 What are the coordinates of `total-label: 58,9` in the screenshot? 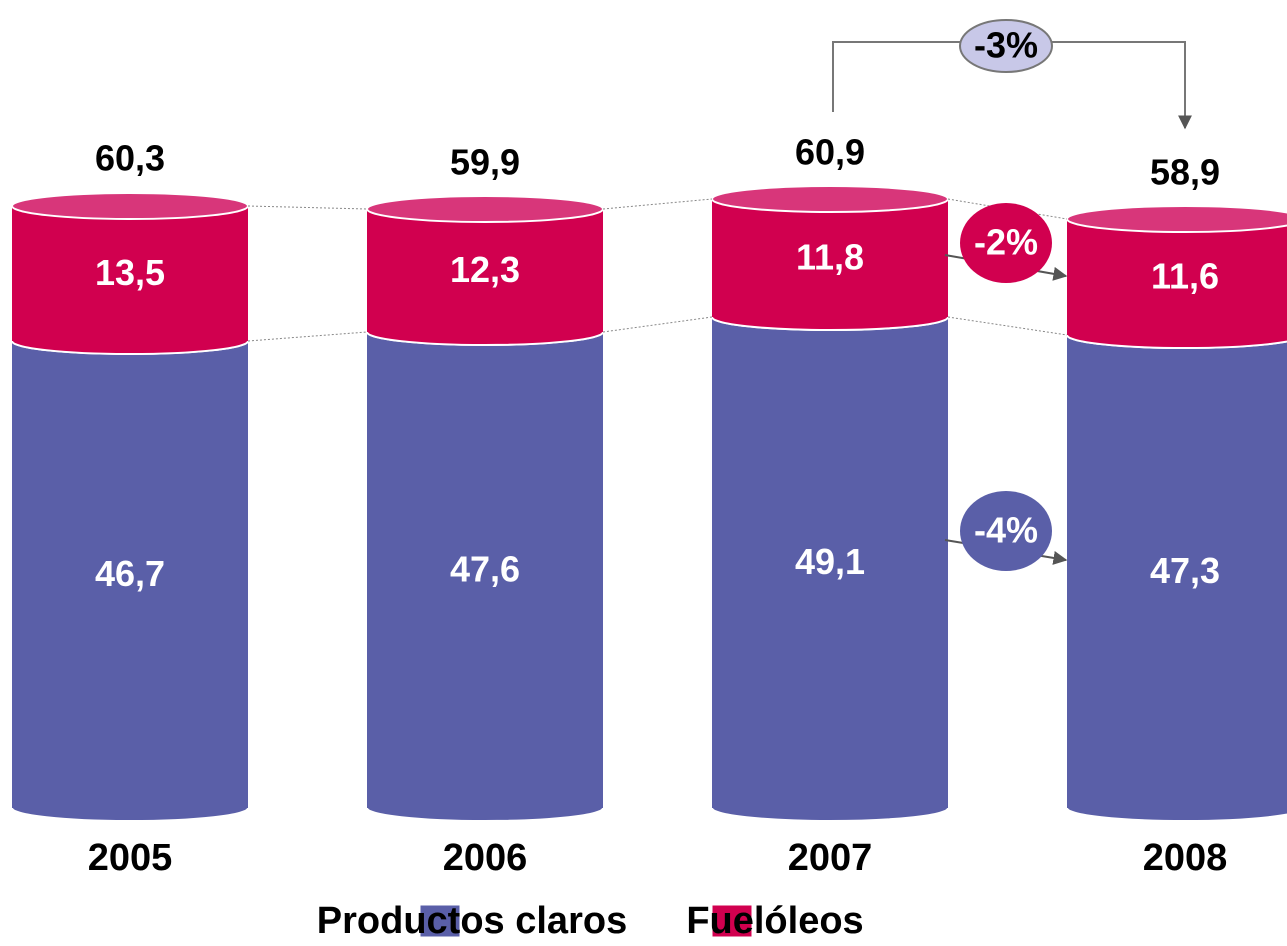 It's located at (1185, 172).